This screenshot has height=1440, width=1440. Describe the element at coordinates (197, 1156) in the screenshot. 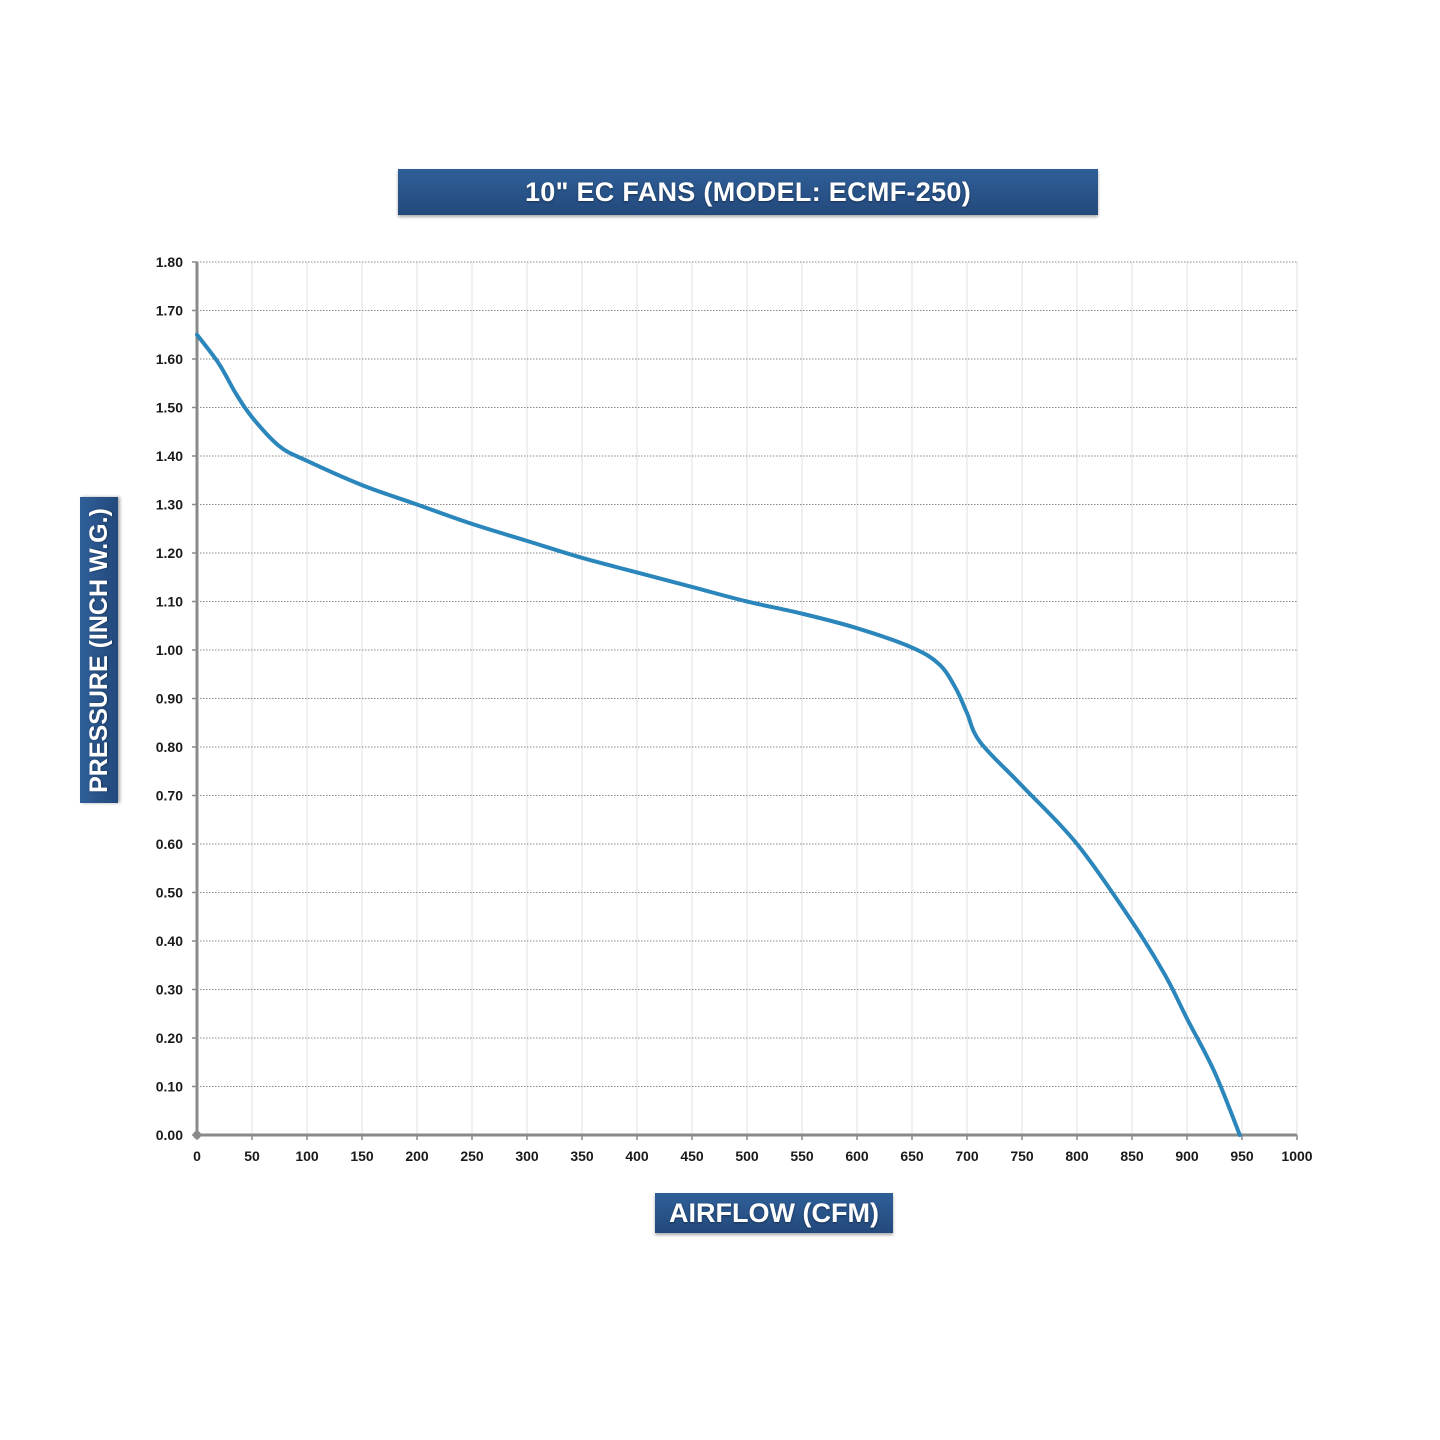

I see `x-tick-label-0: 0` at that location.